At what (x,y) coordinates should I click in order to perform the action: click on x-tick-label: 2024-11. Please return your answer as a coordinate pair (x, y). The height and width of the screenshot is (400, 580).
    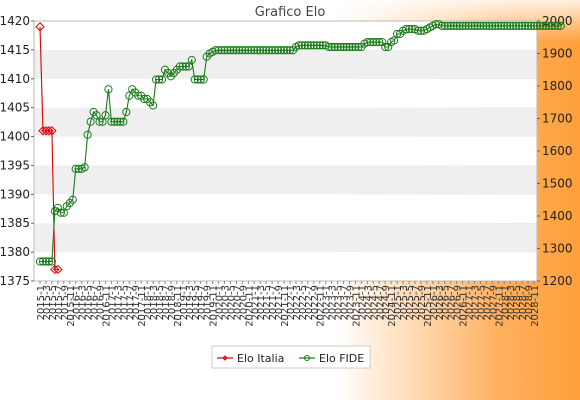
    Looking at the image, I should click on (392, 306).